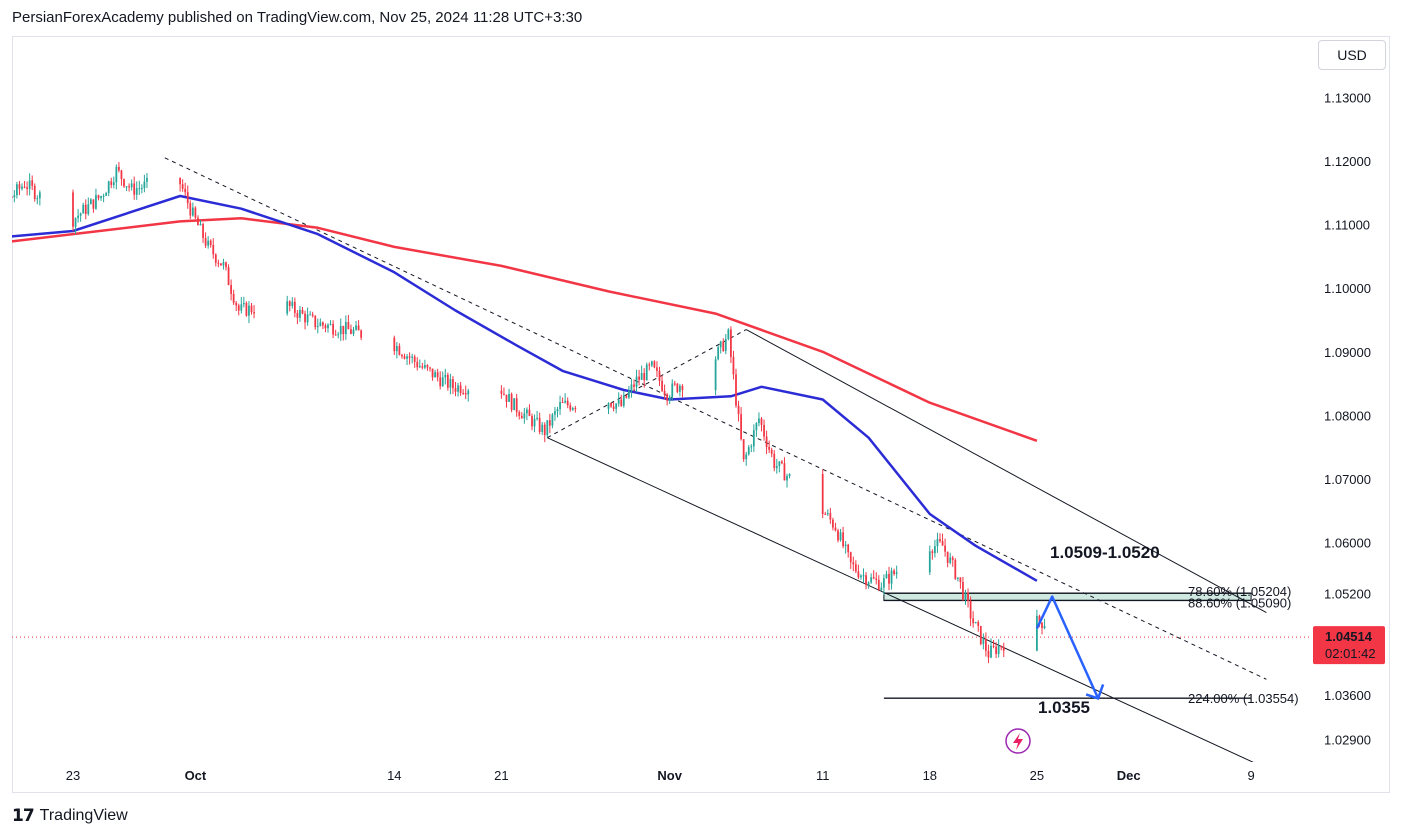 This screenshot has height=837, width=1403. Describe the element at coordinates (23, 815) in the screenshot. I see `tradingview-logo-icon: 𝟭𝟳` at that location.